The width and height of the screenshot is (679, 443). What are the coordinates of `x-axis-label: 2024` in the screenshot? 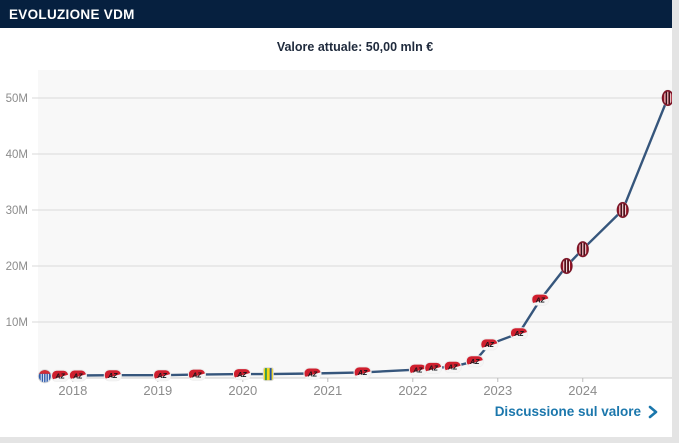 It's located at (582, 390).